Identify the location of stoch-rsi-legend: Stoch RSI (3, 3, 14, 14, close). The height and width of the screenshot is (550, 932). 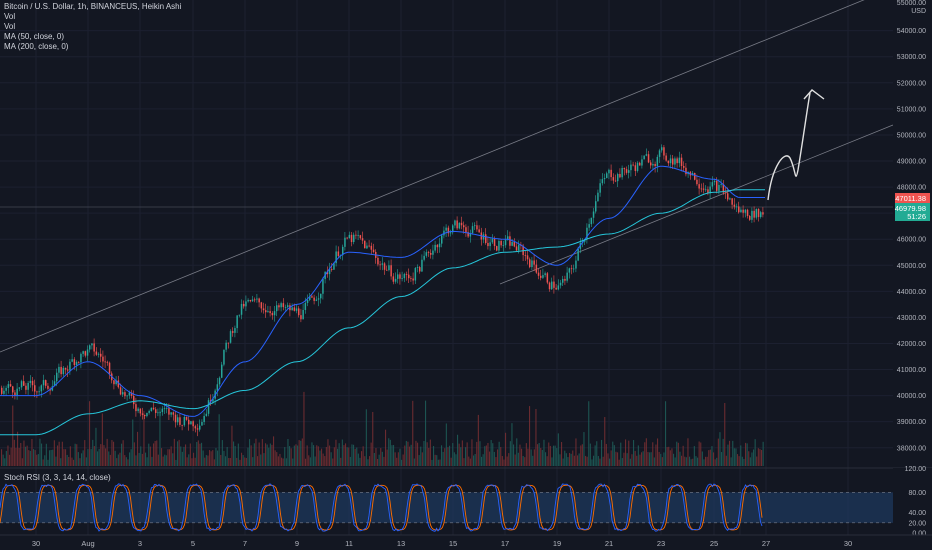
(57, 477).